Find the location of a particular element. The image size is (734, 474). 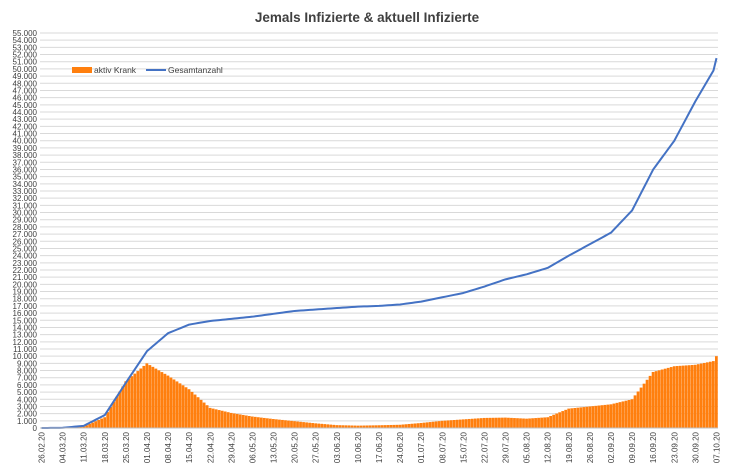

bars-aktiv-krank is located at coordinates (380, 392).